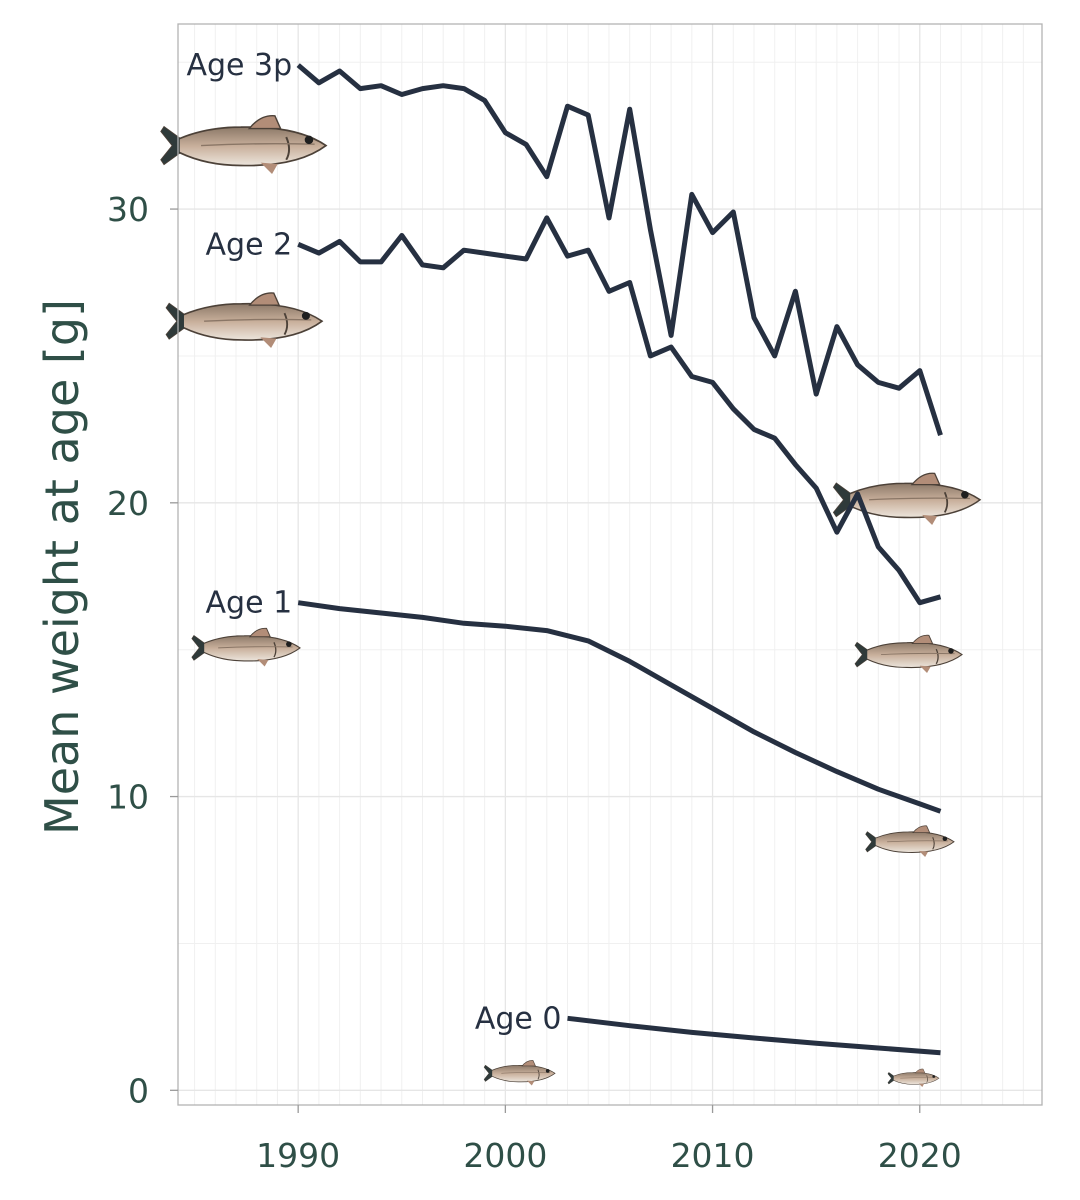  I want to click on series-label-age-2: Age 2, so click(249, 244).